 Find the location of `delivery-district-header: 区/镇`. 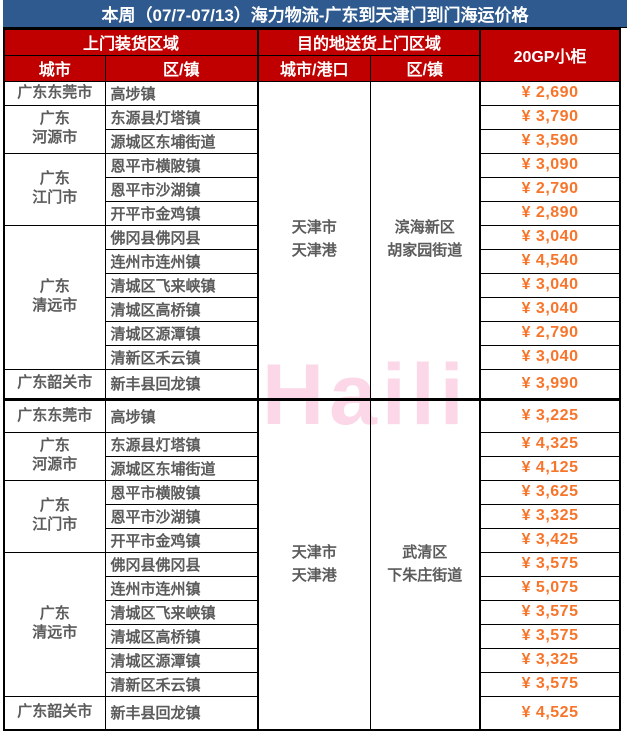

delivery-district-header: 区/镇 is located at coordinates (425, 68).